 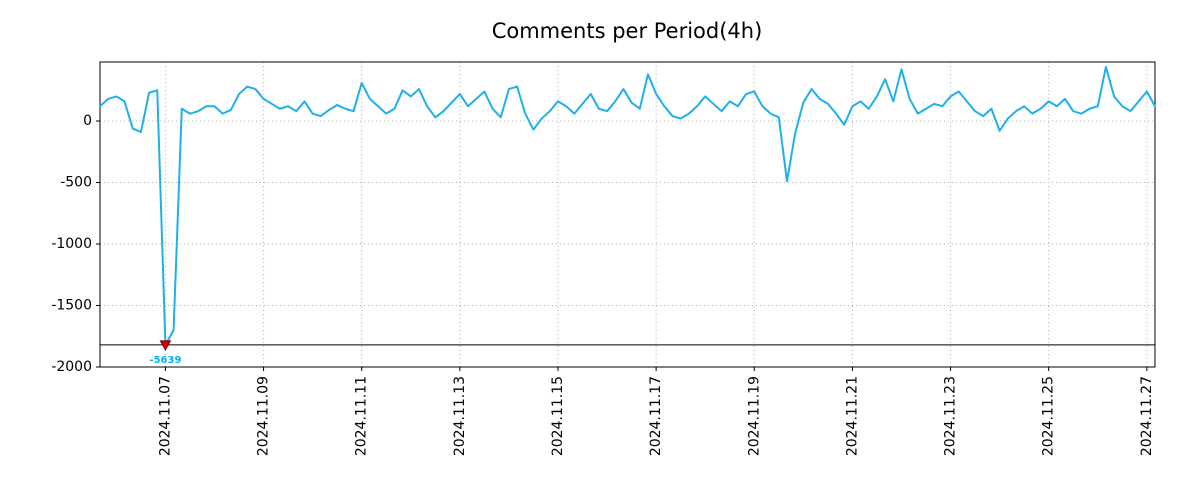 I want to click on x-tick-label: 2024.11.19, so click(x=754, y=416).